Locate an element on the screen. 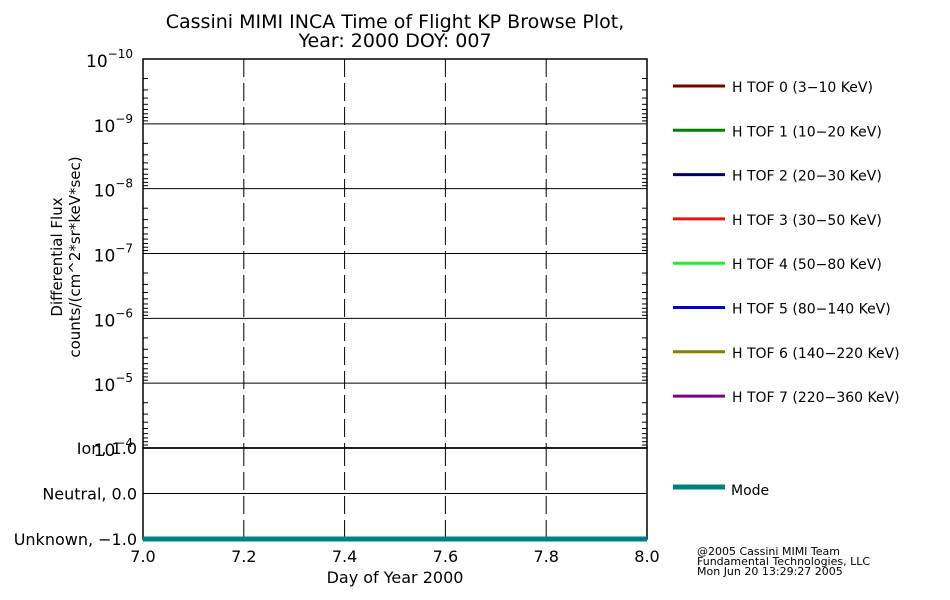 The image size is (950, 600). footer-copyright: @2005 Cassini MIMI Team is located at coordinates (768, 551).